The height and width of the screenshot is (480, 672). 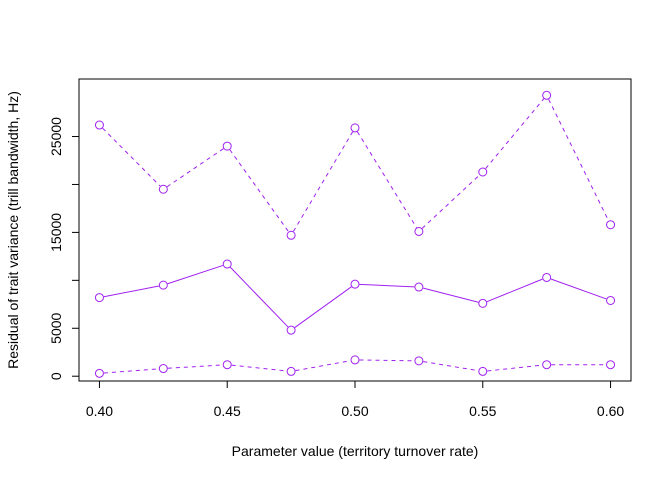 I want to click on y-axis: 0 5000 15000 25000, so click(x=64, y=248).